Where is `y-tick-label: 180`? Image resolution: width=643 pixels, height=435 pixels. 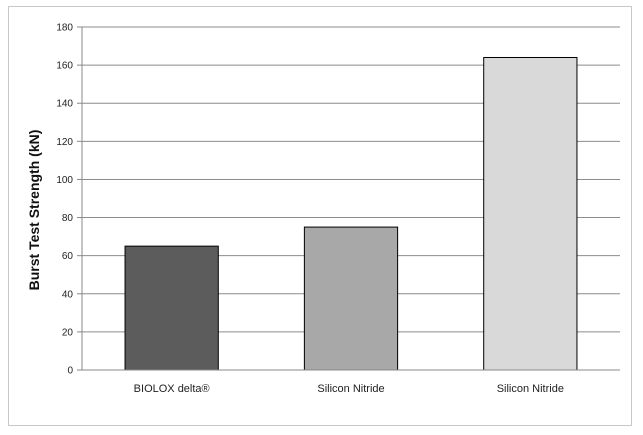 y-tick-label: 180 is located at coordinates (64, 28).